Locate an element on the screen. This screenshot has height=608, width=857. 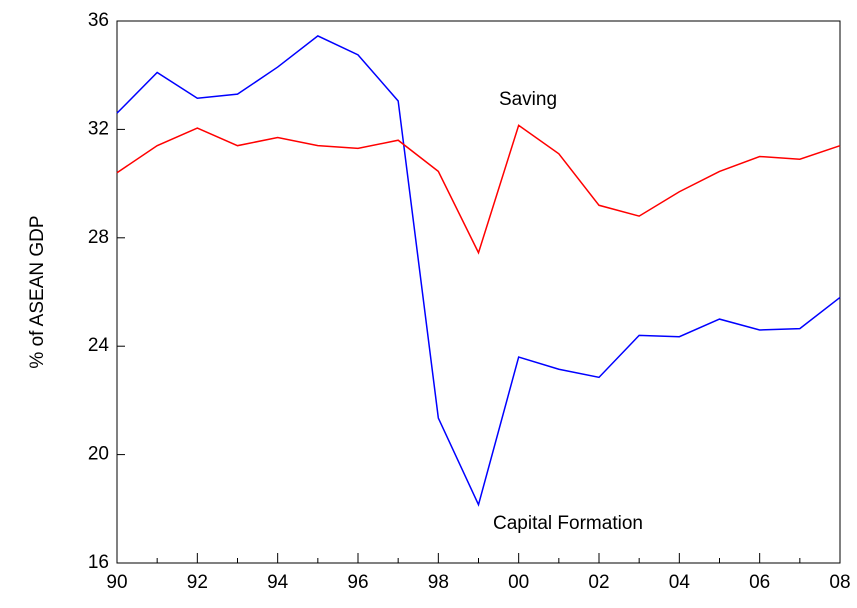
x-tick-label: 98 is located at coordinates (438, 582).